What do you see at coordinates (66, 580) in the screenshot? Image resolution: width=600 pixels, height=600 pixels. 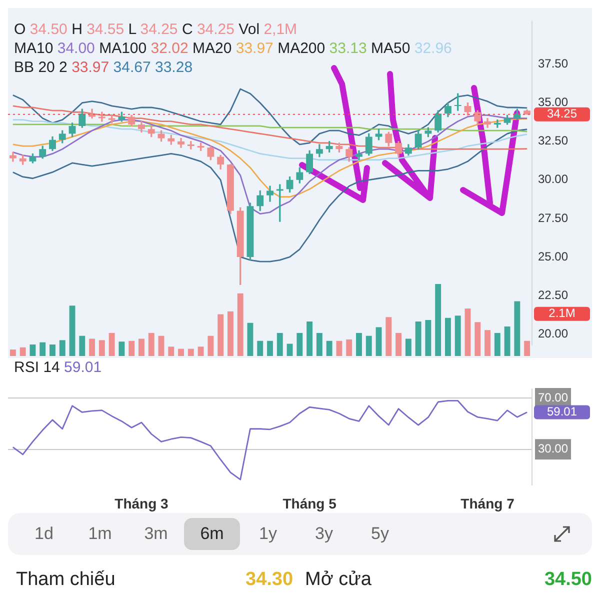 I see `text: Tham chiếu` at bounding box center [66, 580].